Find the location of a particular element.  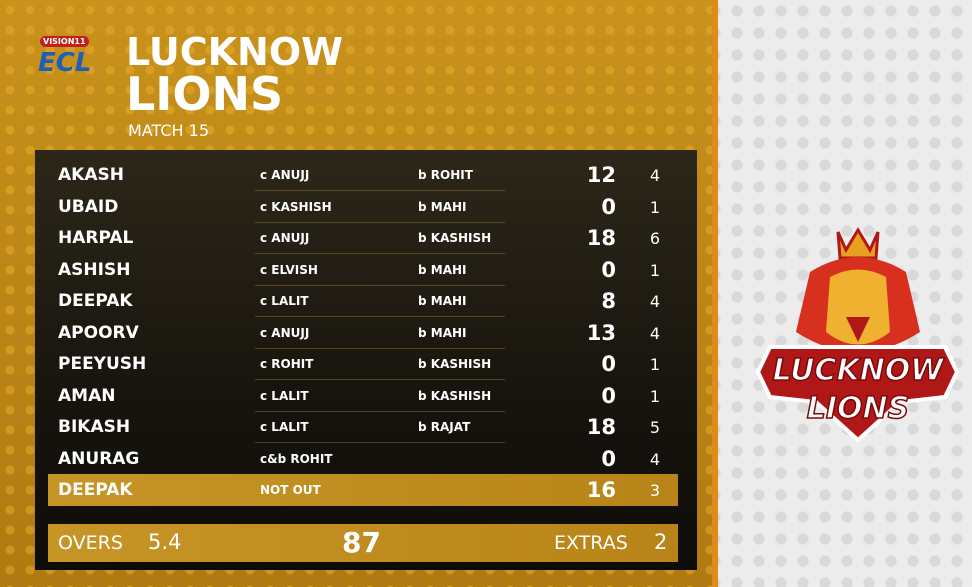

balls: 6 is located at coordinates (655, 238).